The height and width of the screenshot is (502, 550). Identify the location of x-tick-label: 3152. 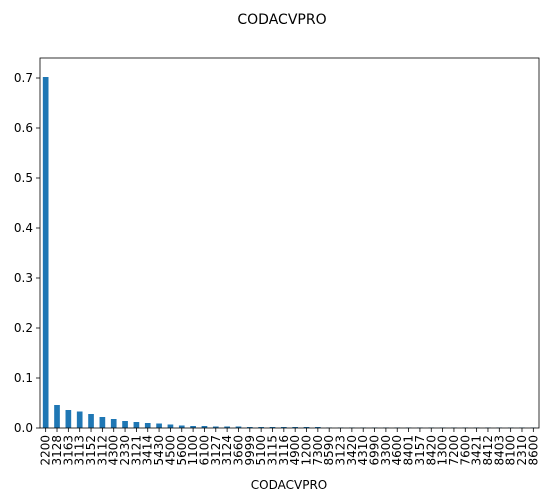
(91, 450).